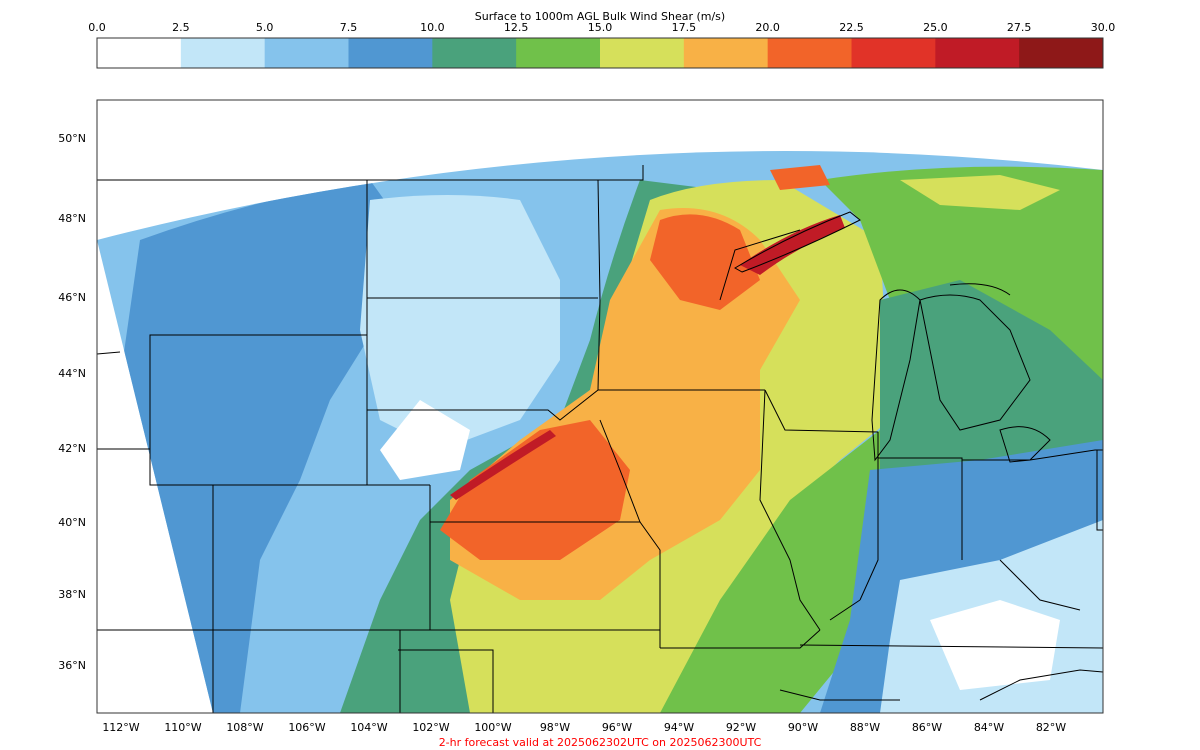 This screenshot has width=1200, height=750. Describe the element at coordinates (980, 192) in the screenshot. I see `shear-band-yellow-north` at that location.